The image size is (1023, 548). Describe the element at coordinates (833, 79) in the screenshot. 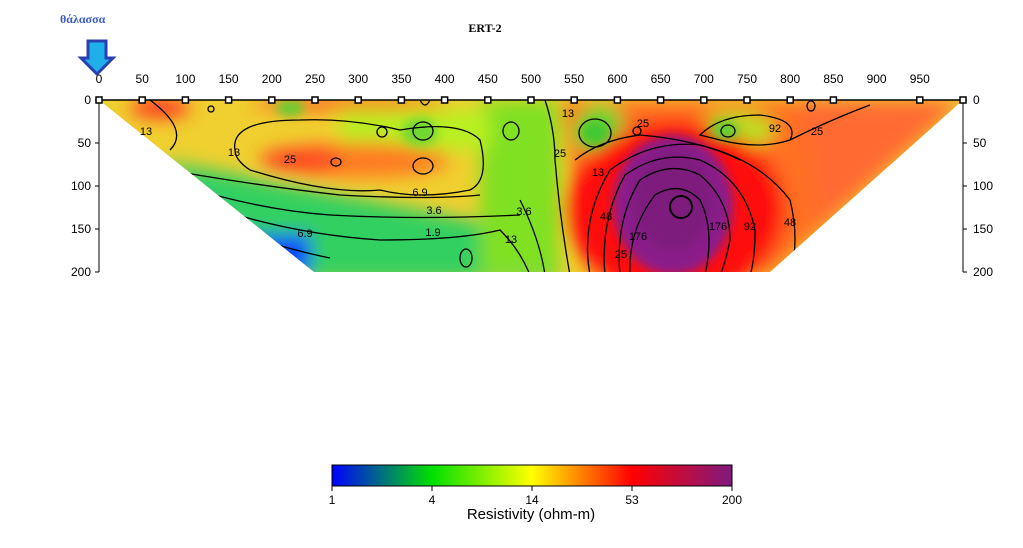

I see `x-tick-label: 850` at that location.